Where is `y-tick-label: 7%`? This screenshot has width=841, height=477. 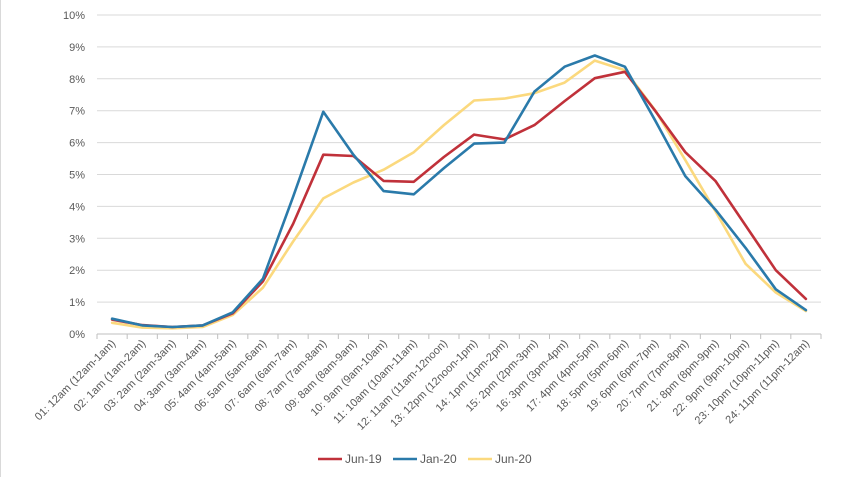
y-tick-label: 7% is located at coordinates (77, 112).